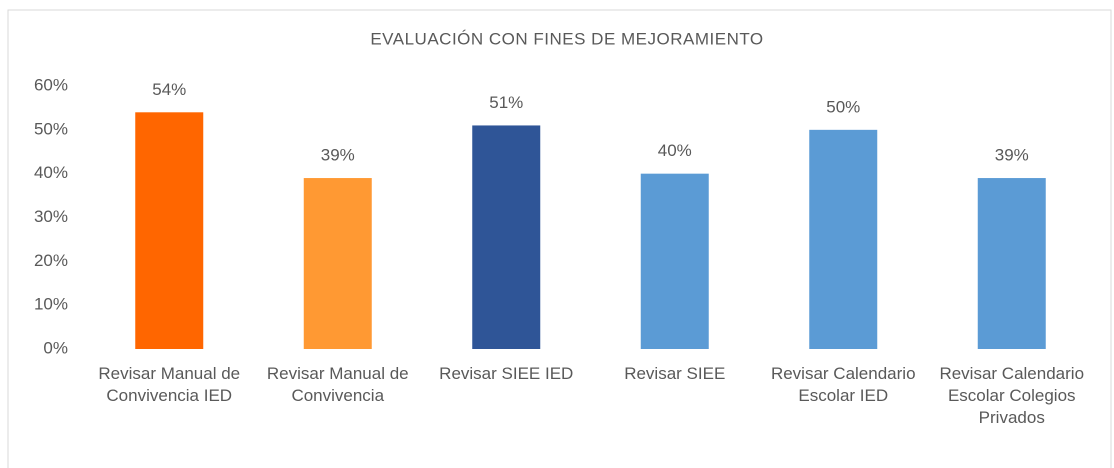  I want to click on y-tick-label: 30%, so click(51, 216).